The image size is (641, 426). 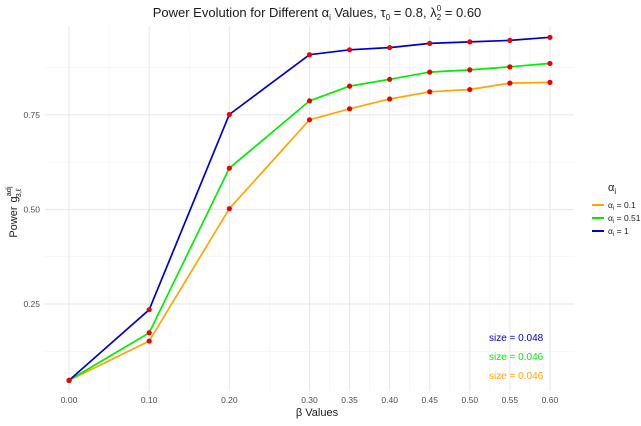 What do you see at coordinates (13, 212) in the screenshot?
I see `y-axis-title: Powergadj3,ℓ` at bounding box center [13, 212].